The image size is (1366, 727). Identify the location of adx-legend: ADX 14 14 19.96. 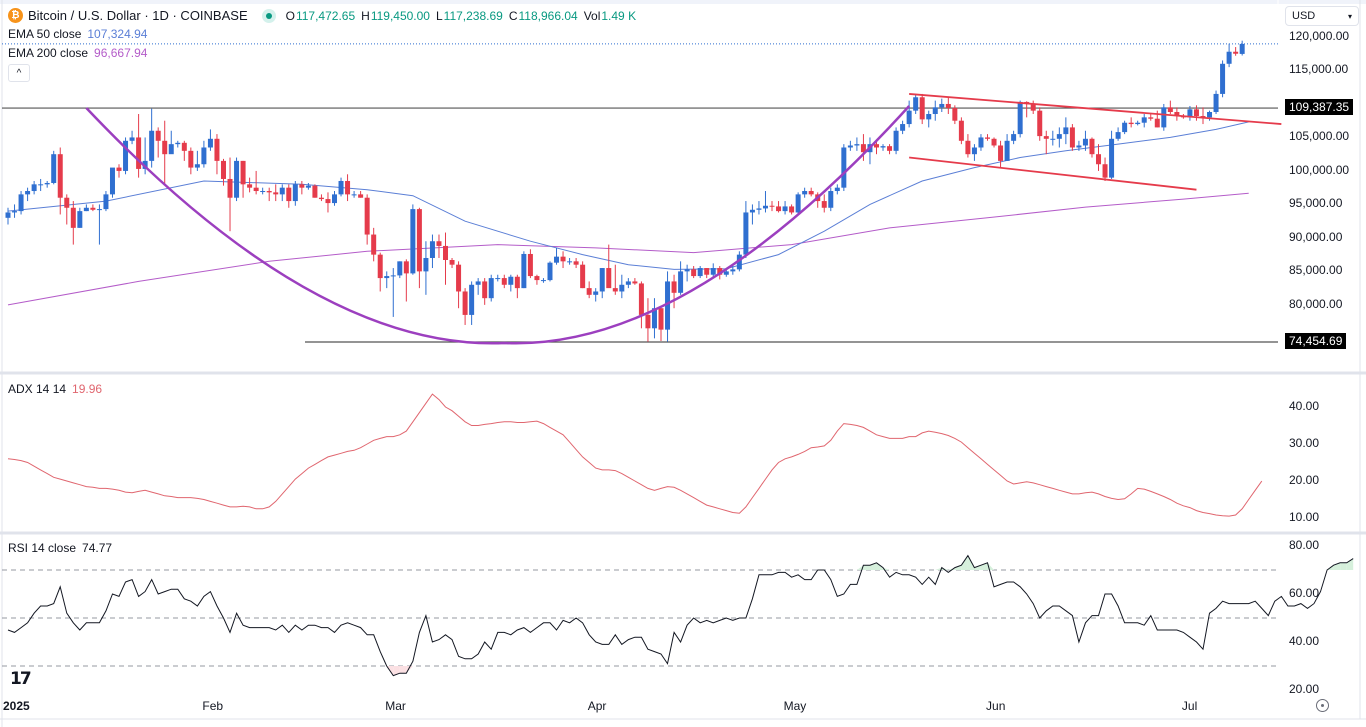
(55, 389).